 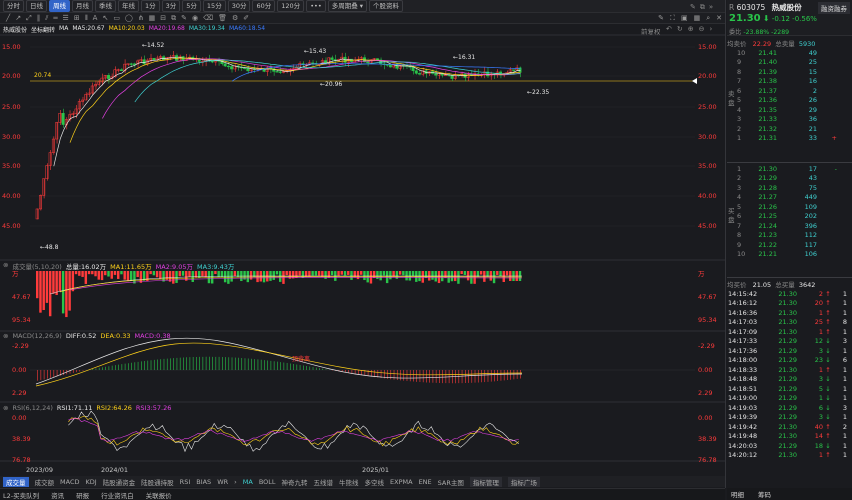 What do you see at coordinates (83, 495) in the screenshot?
I see `status-item-2: 研报` at bounding box center [83, 495].